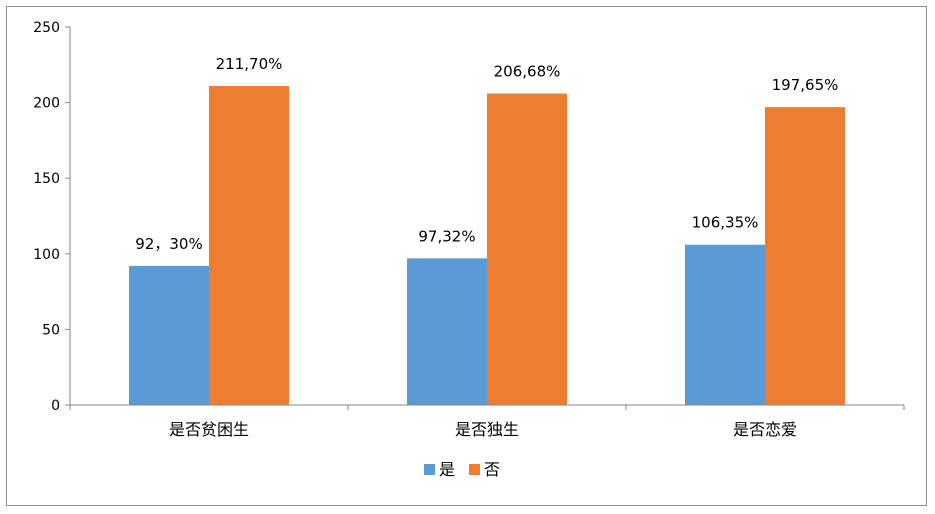 This screenshot has height=514, width=935. What do you see at coordinates (46, 179) in the screenshot?
I see `y-tick-label: 150` at bounding box center [46, 179].